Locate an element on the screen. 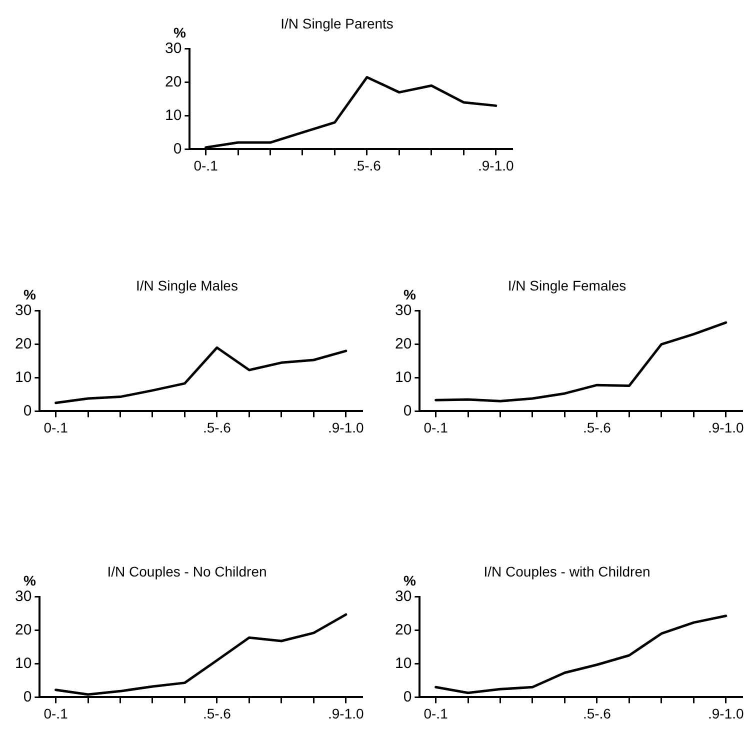 This screenshot has width=748, height=732. chart-title: I/N Single Parents is located at coordinates (337, 23).